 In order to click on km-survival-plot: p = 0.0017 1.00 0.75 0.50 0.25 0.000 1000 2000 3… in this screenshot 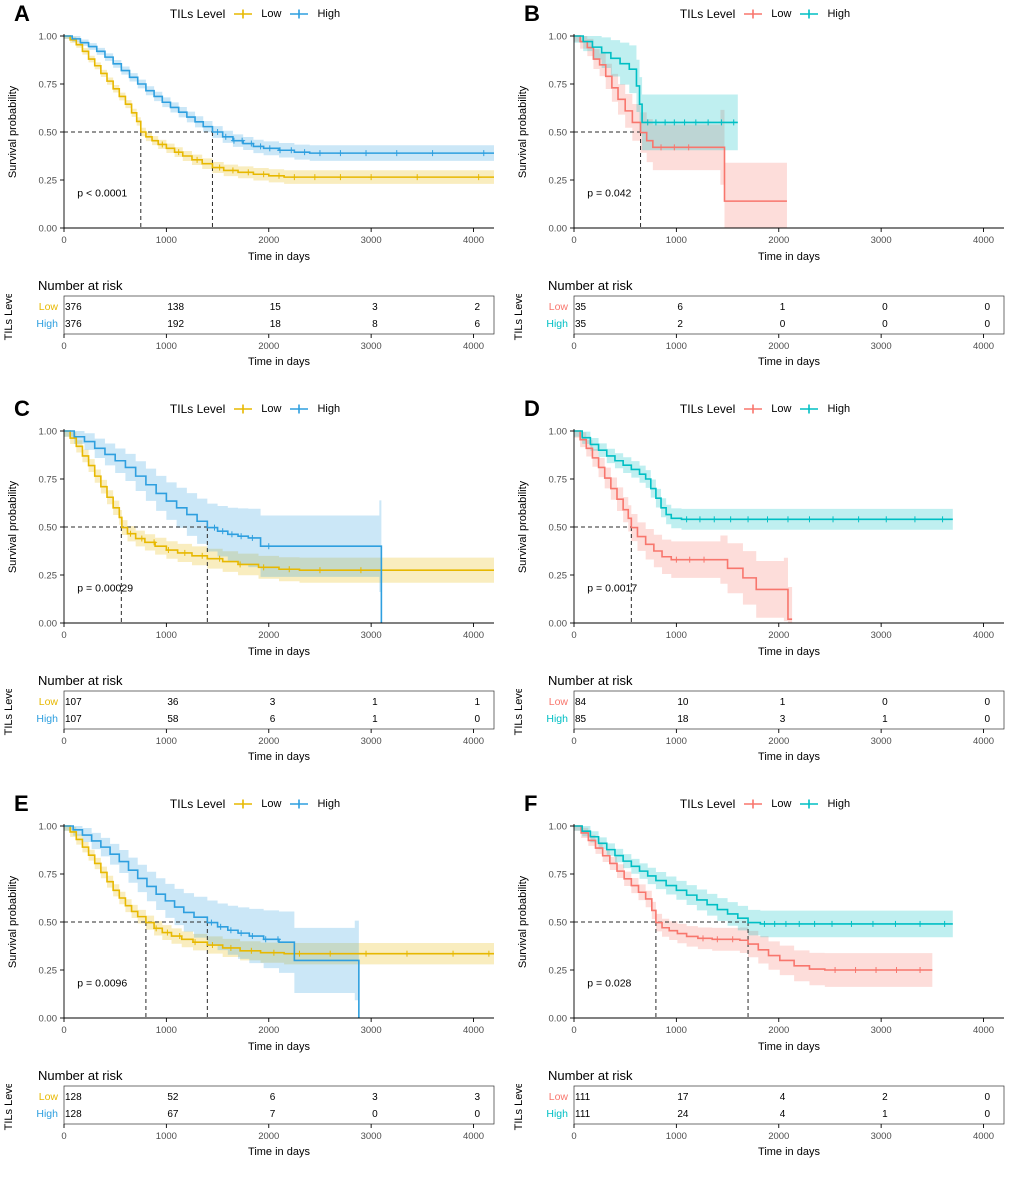, I will do `click(760, 542)`.